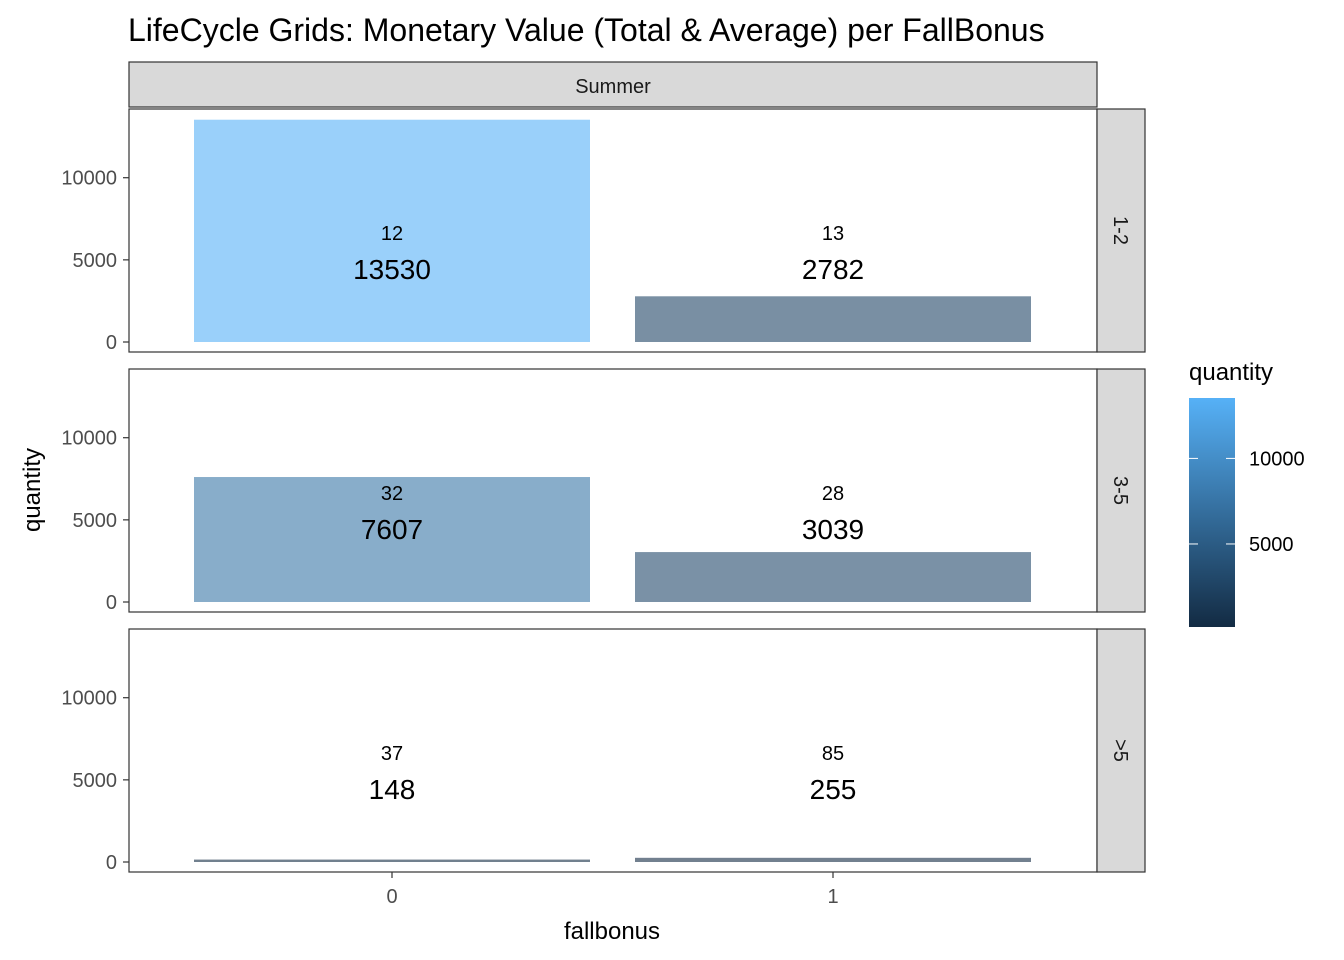  What do you see at coordinates (833, 494) in the screenshot?
I see `count-label: 28` at bounding box center [833, 494].